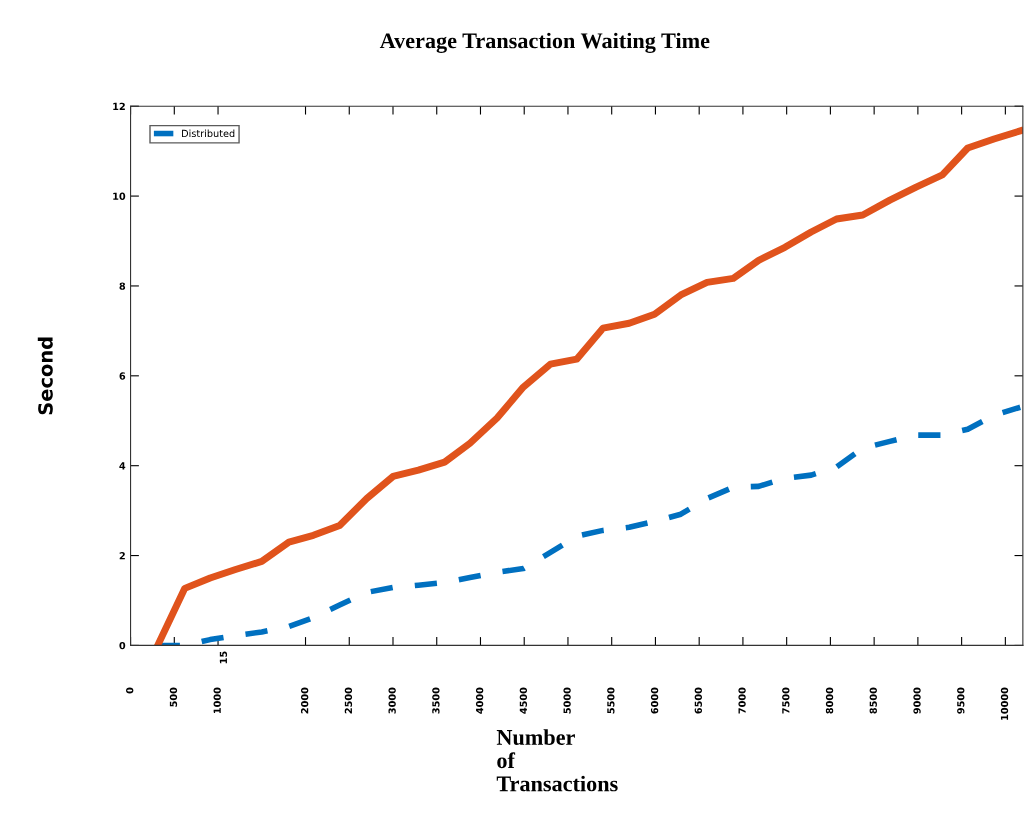  Describe the element at coordinates (961, 700) in the screenshot. I see `x-tick-label: 9500` at that location.